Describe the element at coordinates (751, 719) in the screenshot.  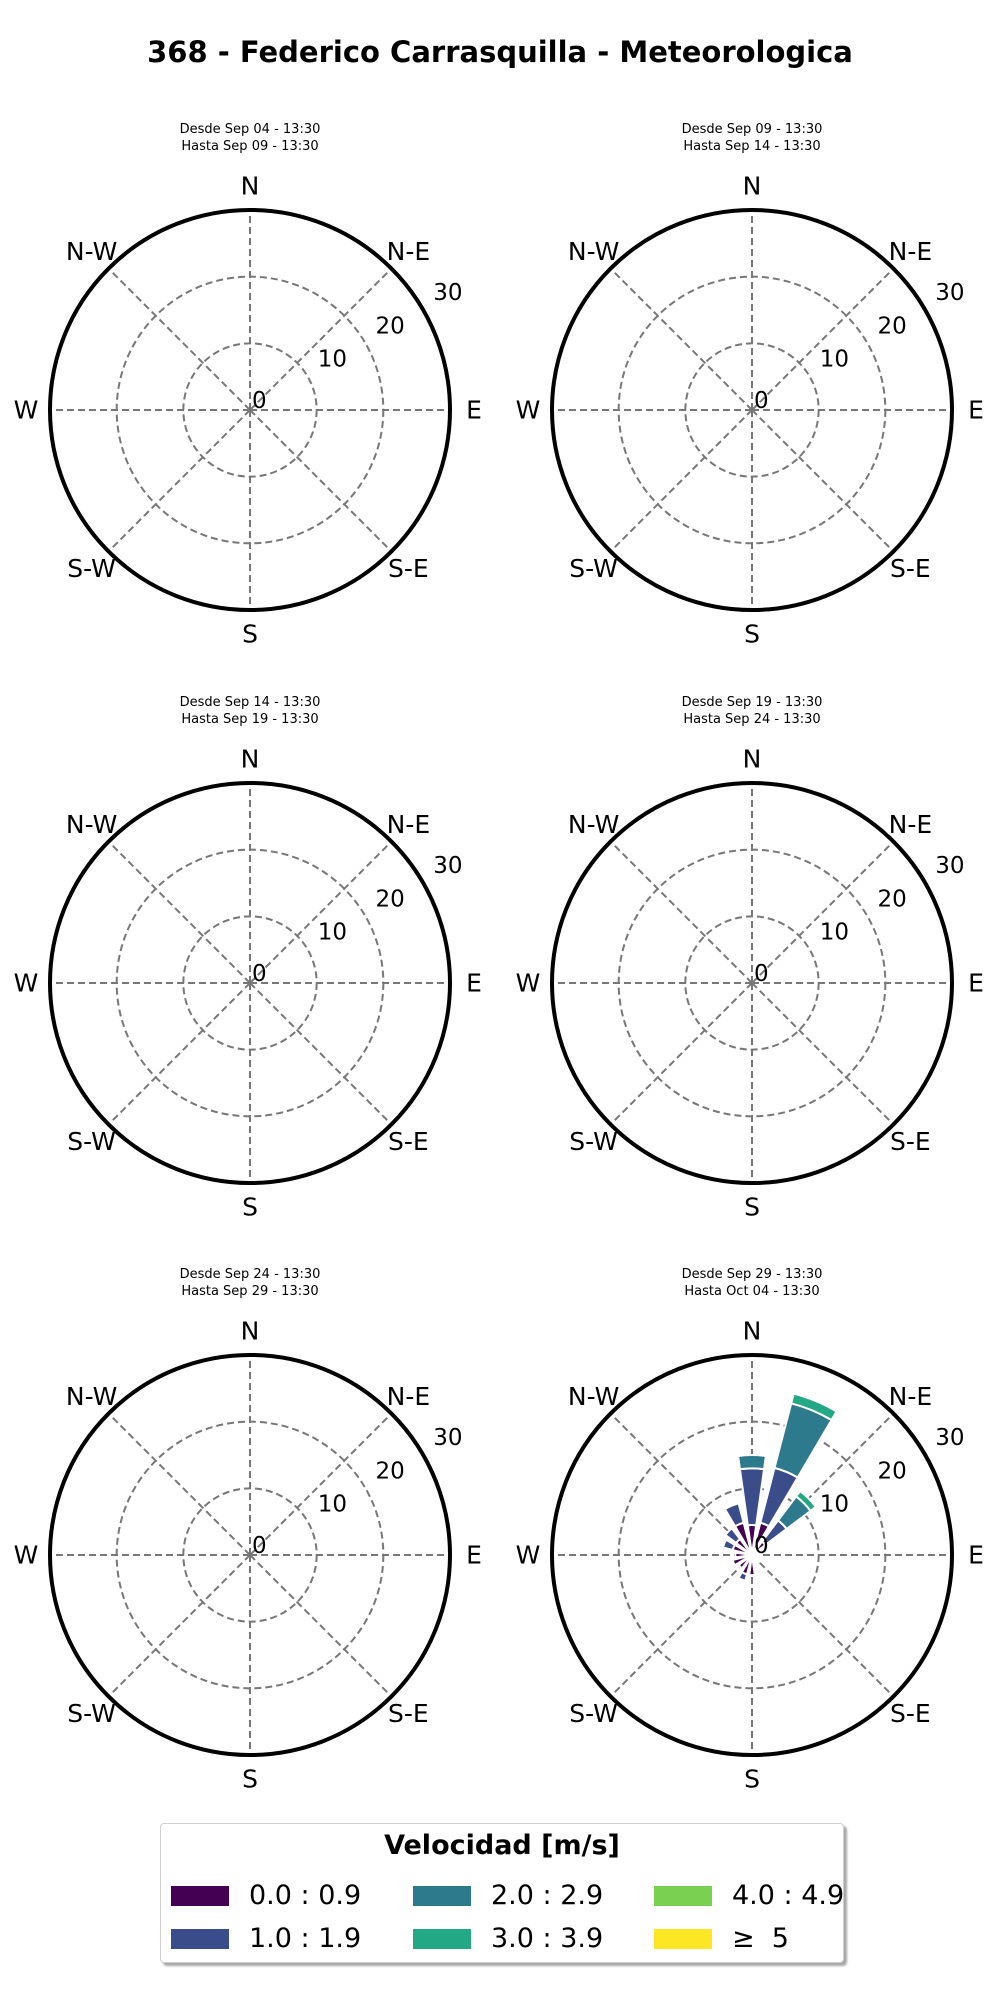
I see `panel-subtitle-to: Hasta Sep 24 - 13:30` at that location.